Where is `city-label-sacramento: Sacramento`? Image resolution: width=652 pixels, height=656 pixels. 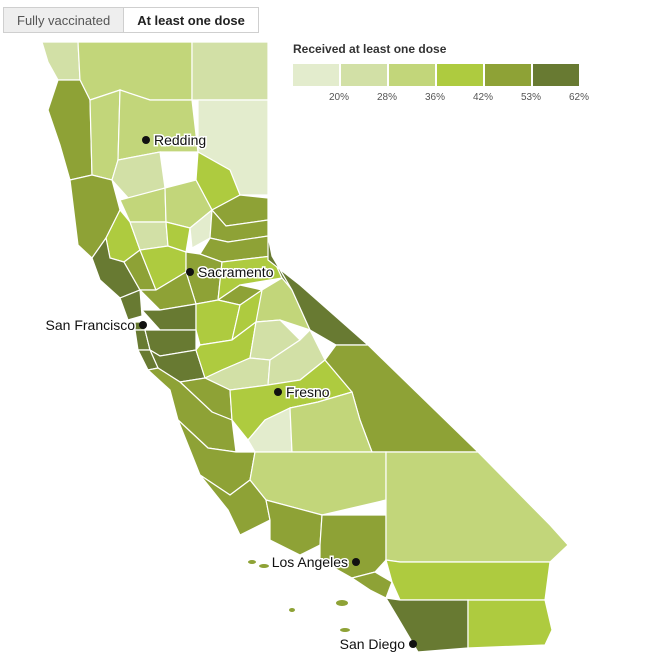 city-label-sacramento: Sacramento is located at coordinates (236, 272).